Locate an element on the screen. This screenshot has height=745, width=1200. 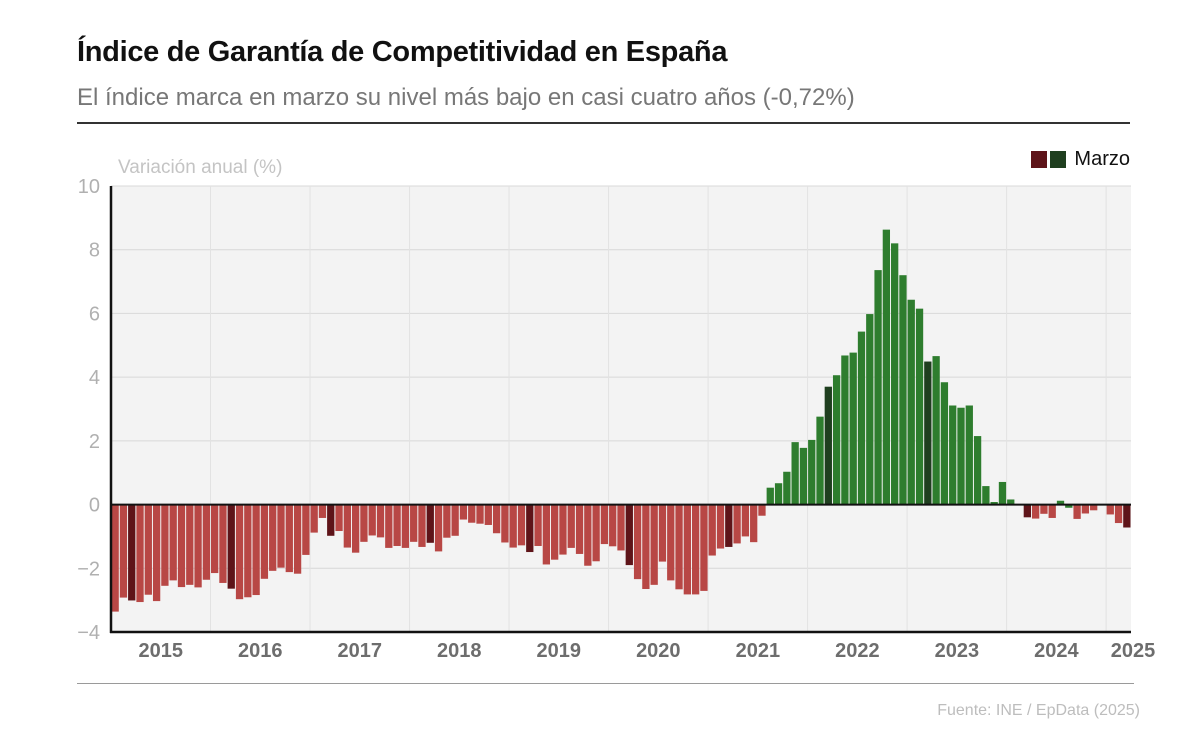
x-tick-label: 2023 is located at coordinates (957, 651).